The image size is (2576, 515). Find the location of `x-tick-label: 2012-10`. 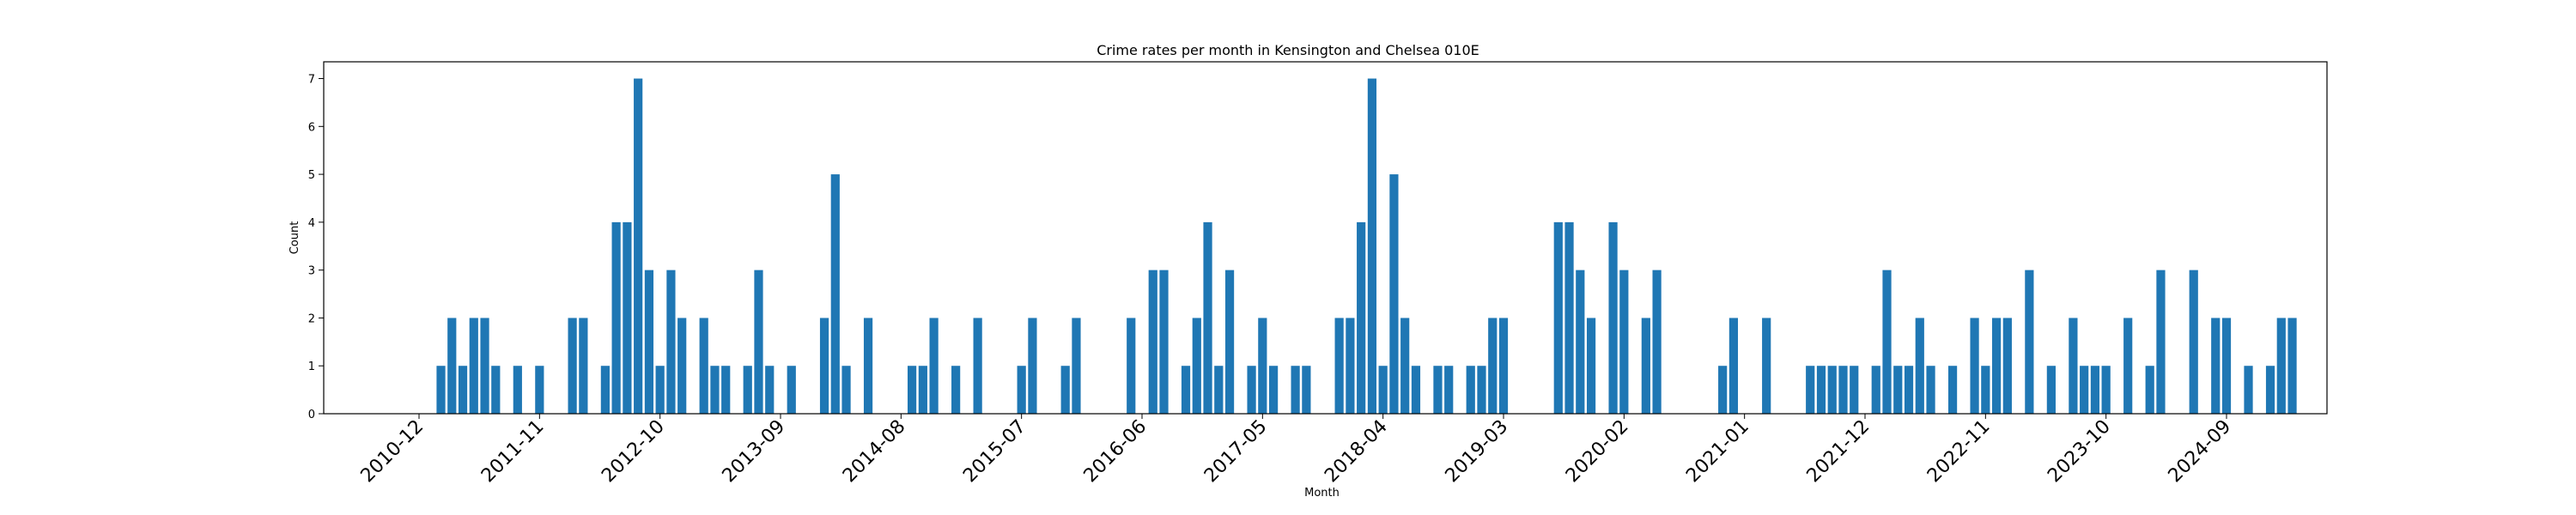

x-tick-label: 2012-10 is located at coordinates (633, 452).